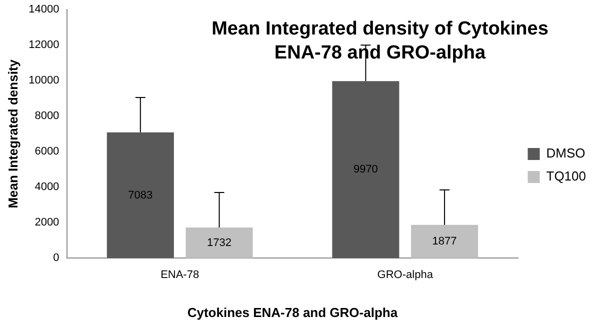 Image resolution: width=600 pixels, height=329 pixels. What do you see at coordinates (566, 176) in the screenshot?
I see `legend-label: TQ100` at bounding box center [566, 176].